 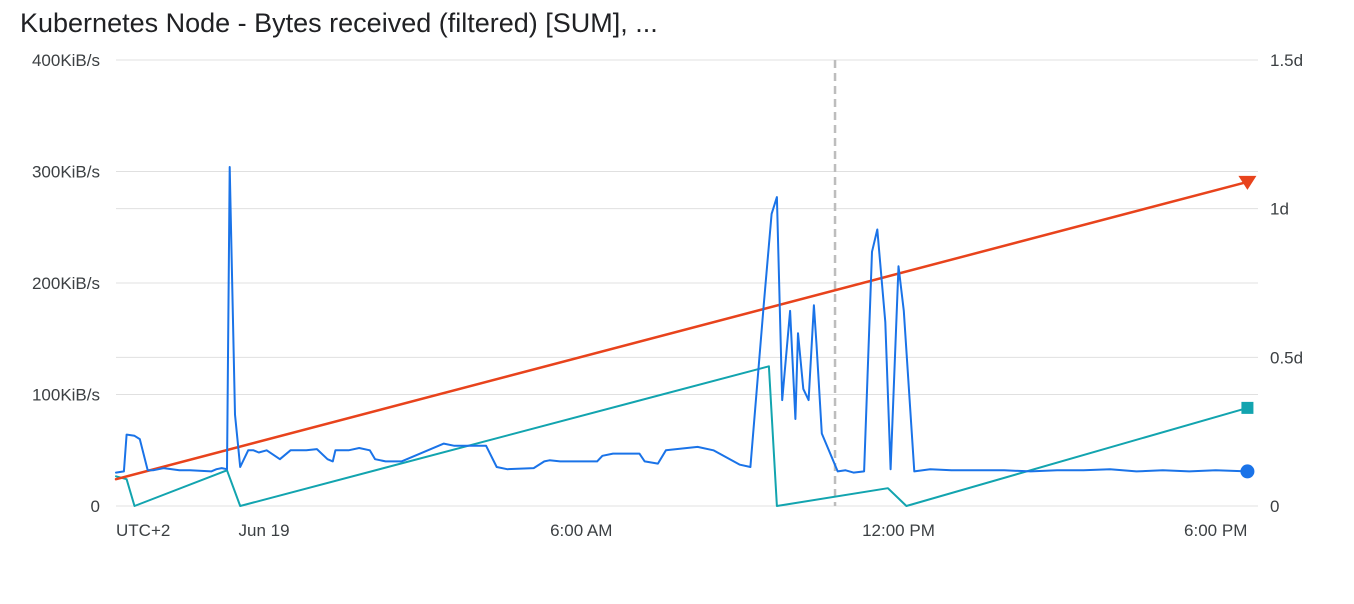 What do you see at coordinates (1247, 327) in the screenshot?
I see `series-end-markers` at bounding box center [1247, 327].